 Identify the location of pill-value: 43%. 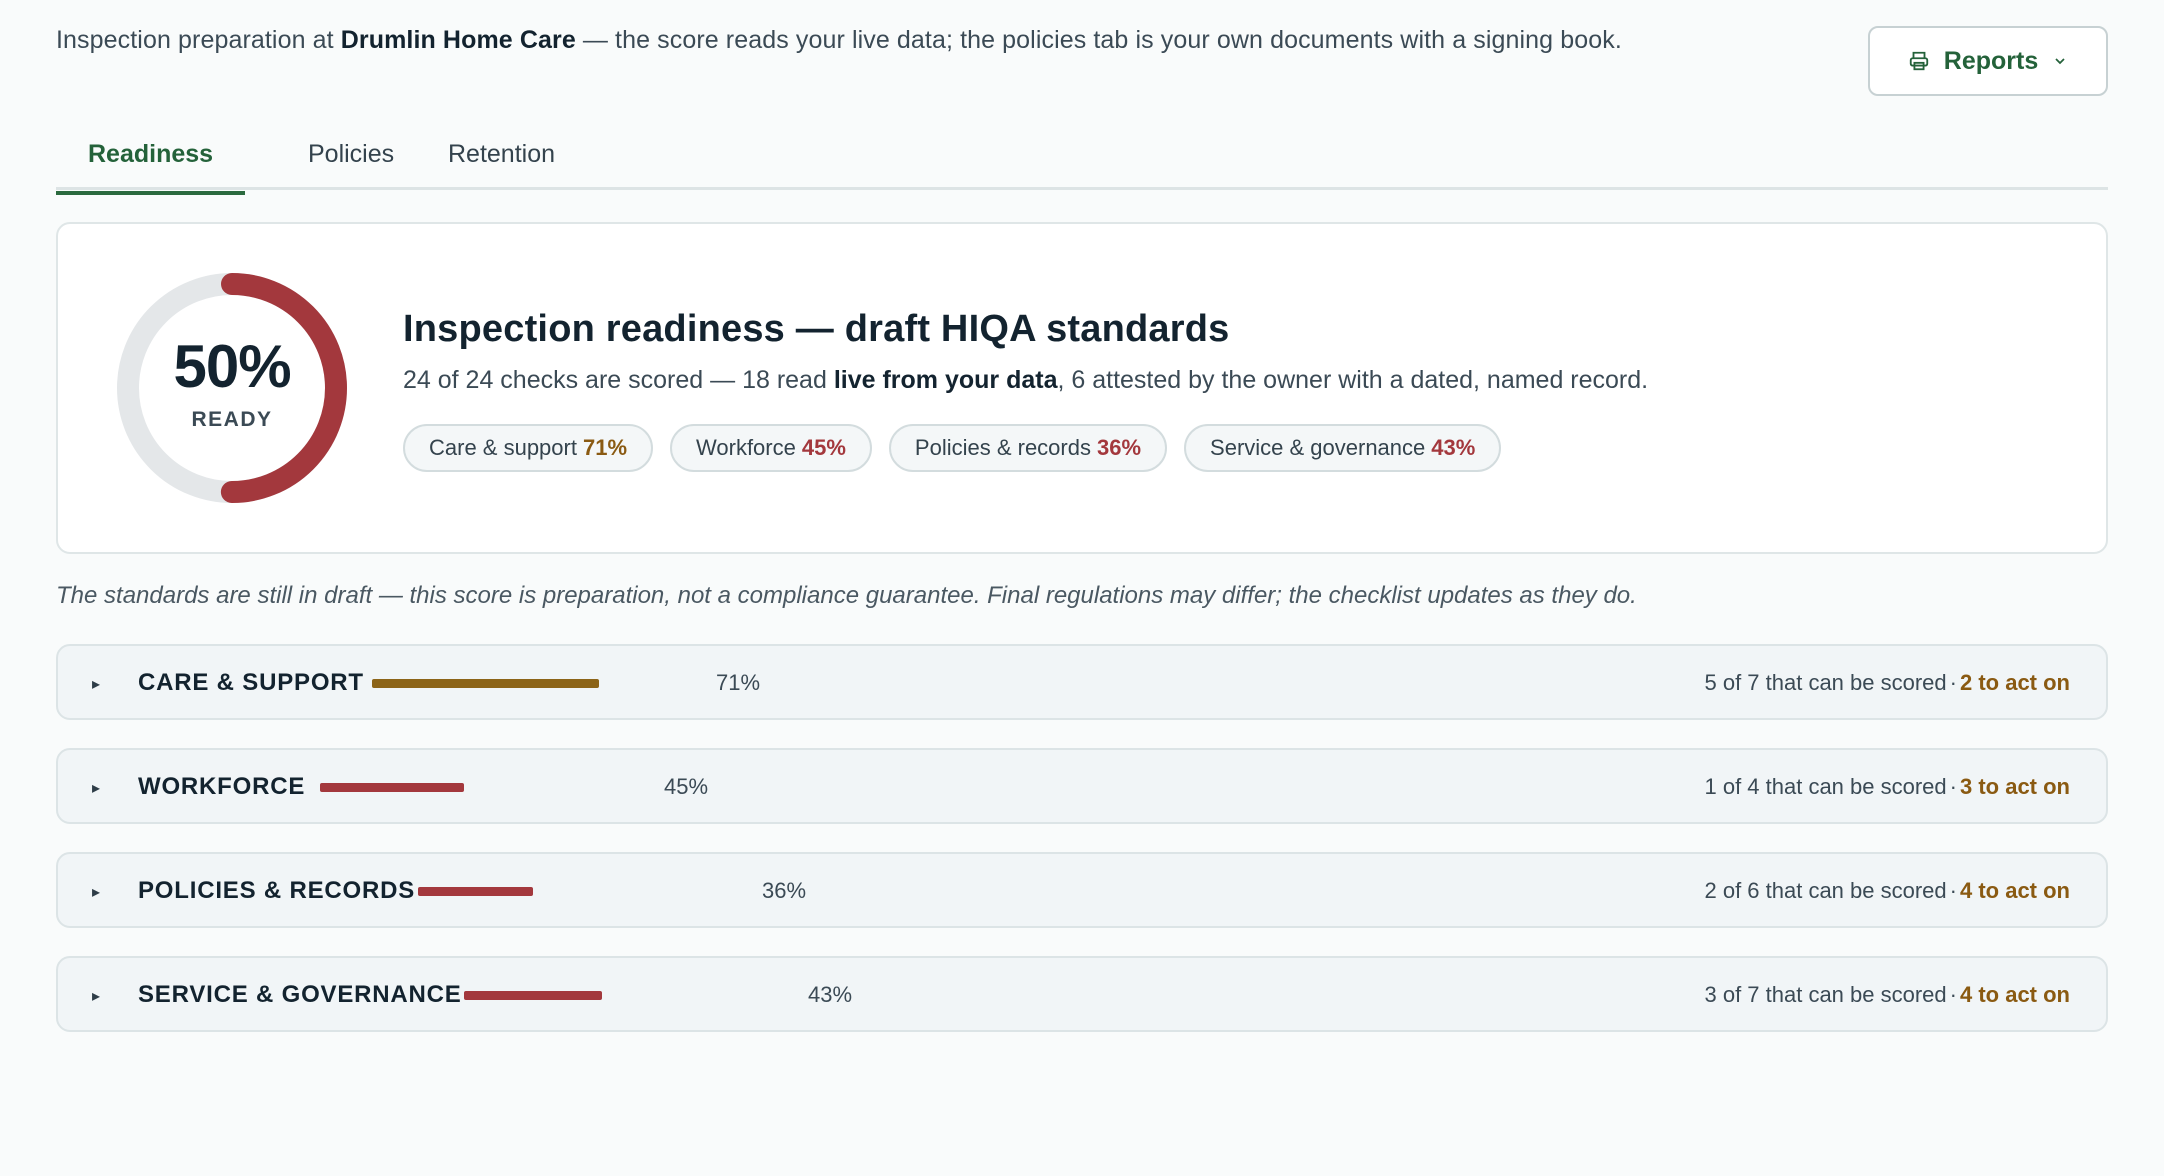
(1453, 447).